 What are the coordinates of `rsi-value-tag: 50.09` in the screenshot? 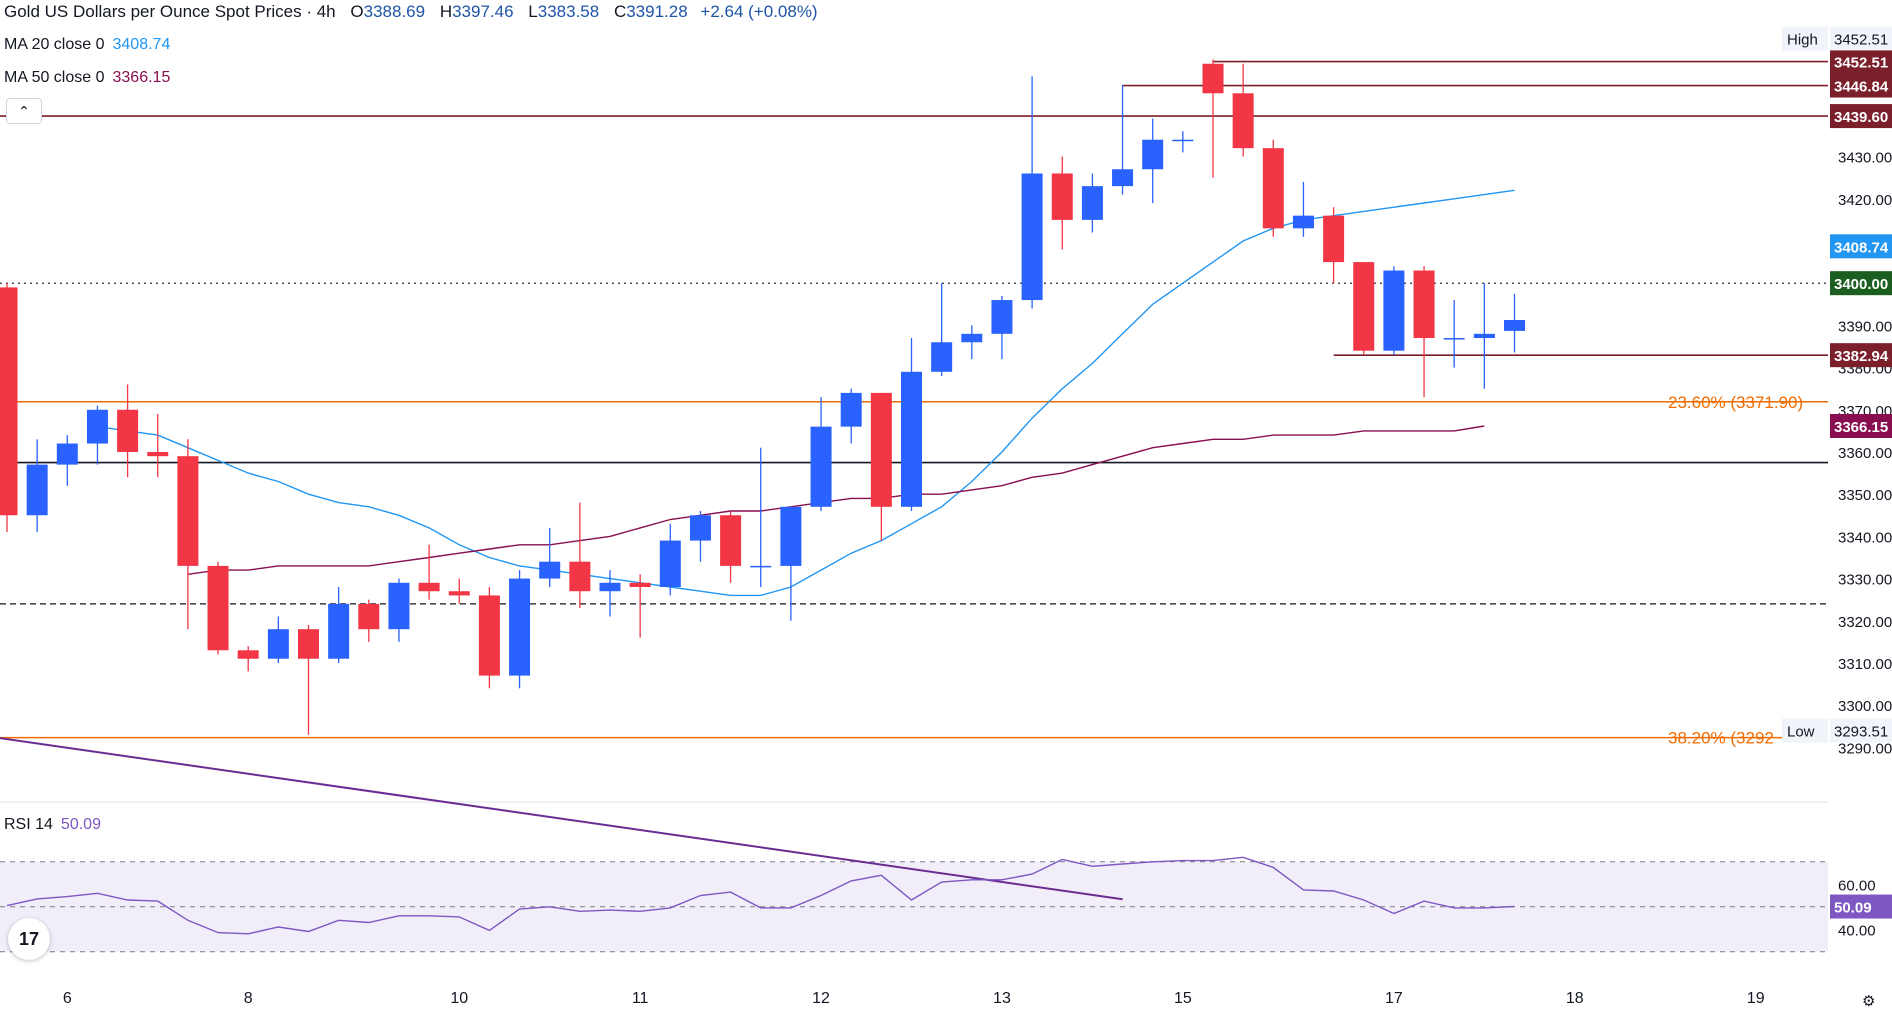 It's located at (1861, 906).